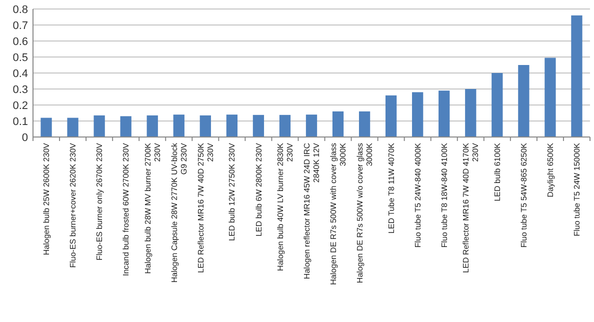 This screenshot has width=594, height=322. Describe the element at coordinates (20, 42) in the screenshot. I see `y-tick-label: 0.6` at that location.